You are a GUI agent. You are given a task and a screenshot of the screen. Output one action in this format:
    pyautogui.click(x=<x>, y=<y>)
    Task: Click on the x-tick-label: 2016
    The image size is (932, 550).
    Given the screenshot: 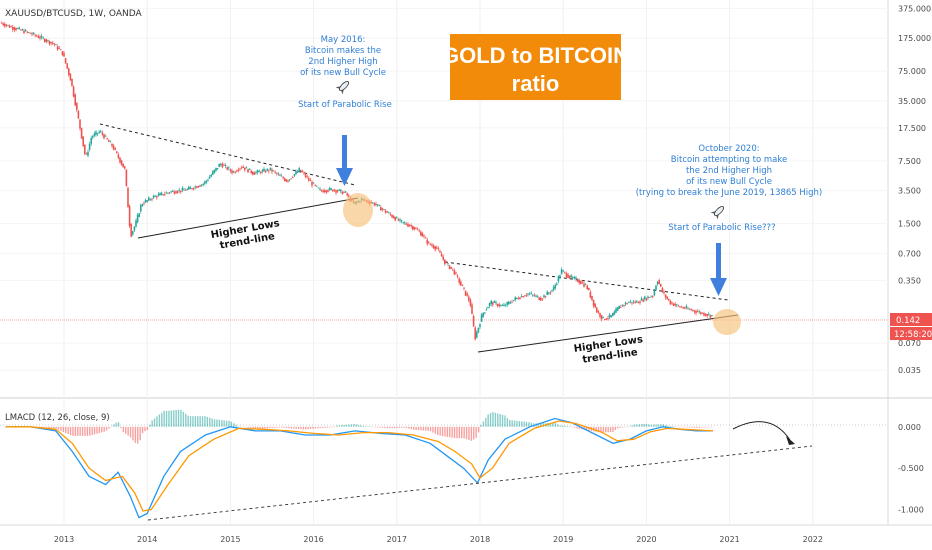 What is the action you would take?
    pyautogui.click(x=313, y=539)
    